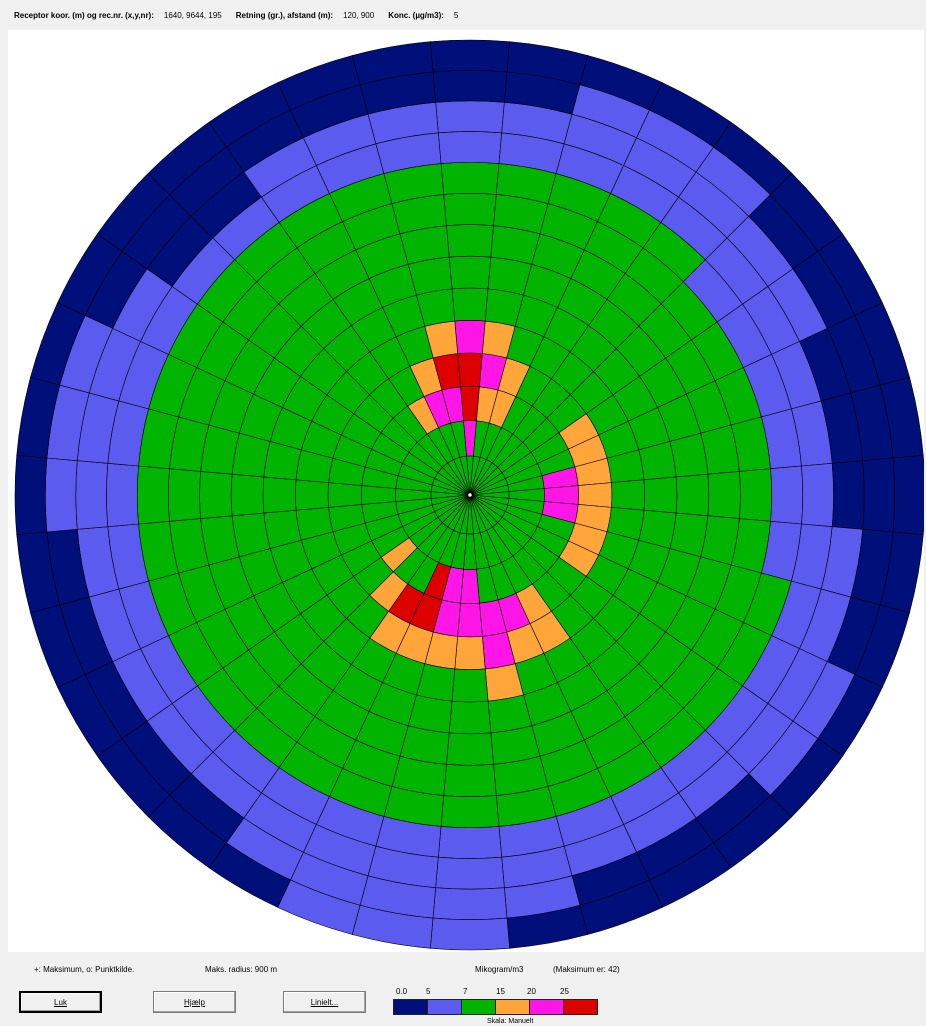  What do you see at coordinates (531, 991) in the screenshot?
I see `scale-tick-4: 20` at bounding box center [531, 991].